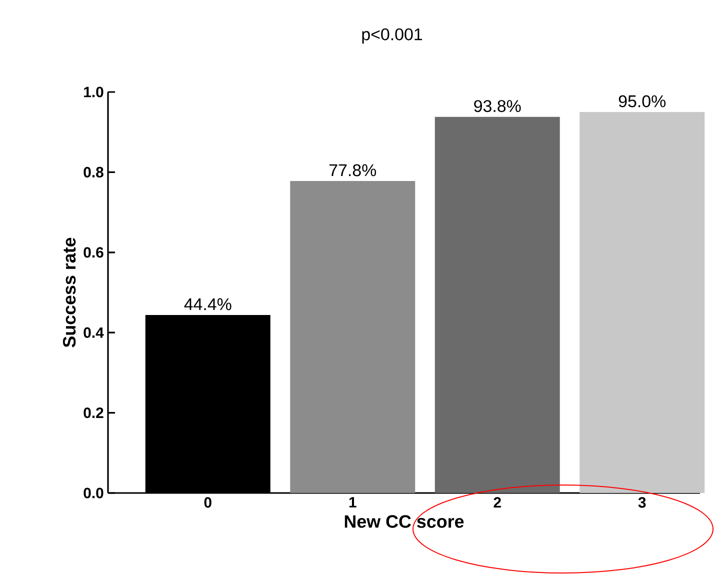  What do you see at coordinates (392, 36) in the screenshot?
I see `text: p<0.001` at bounding box center [392, 36].